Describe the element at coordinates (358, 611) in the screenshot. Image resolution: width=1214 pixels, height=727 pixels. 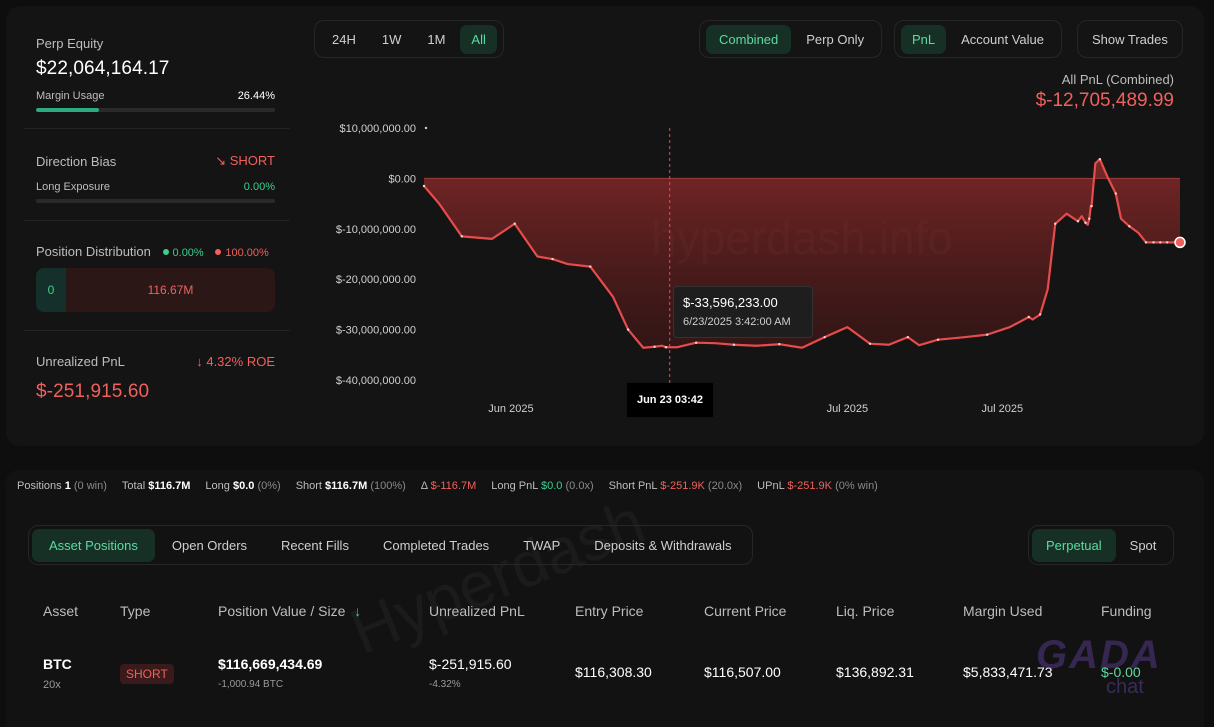
I see `sort-down-icon: ↓` at that location.